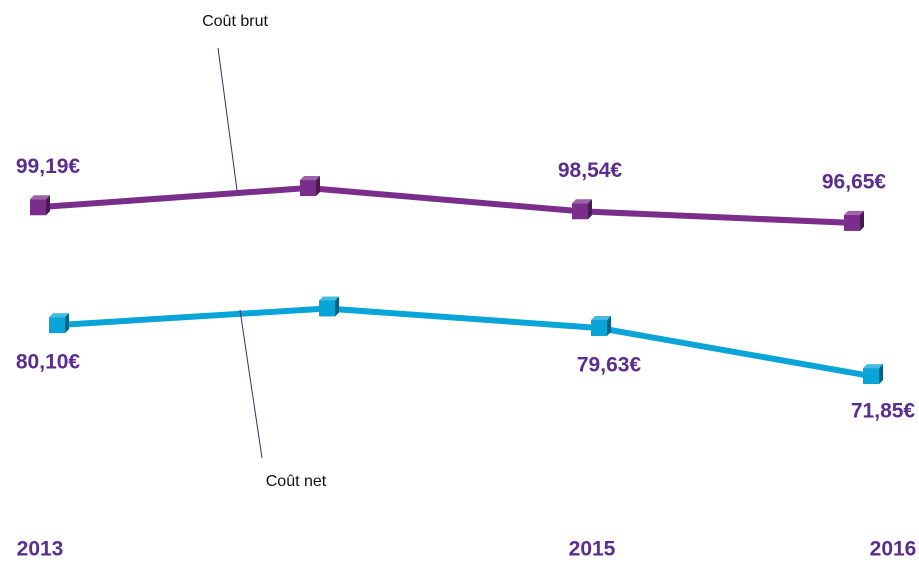 The height and width of the screenshot is (562, 919). I want to click on value-label: 99,19€, so click(48, 166).